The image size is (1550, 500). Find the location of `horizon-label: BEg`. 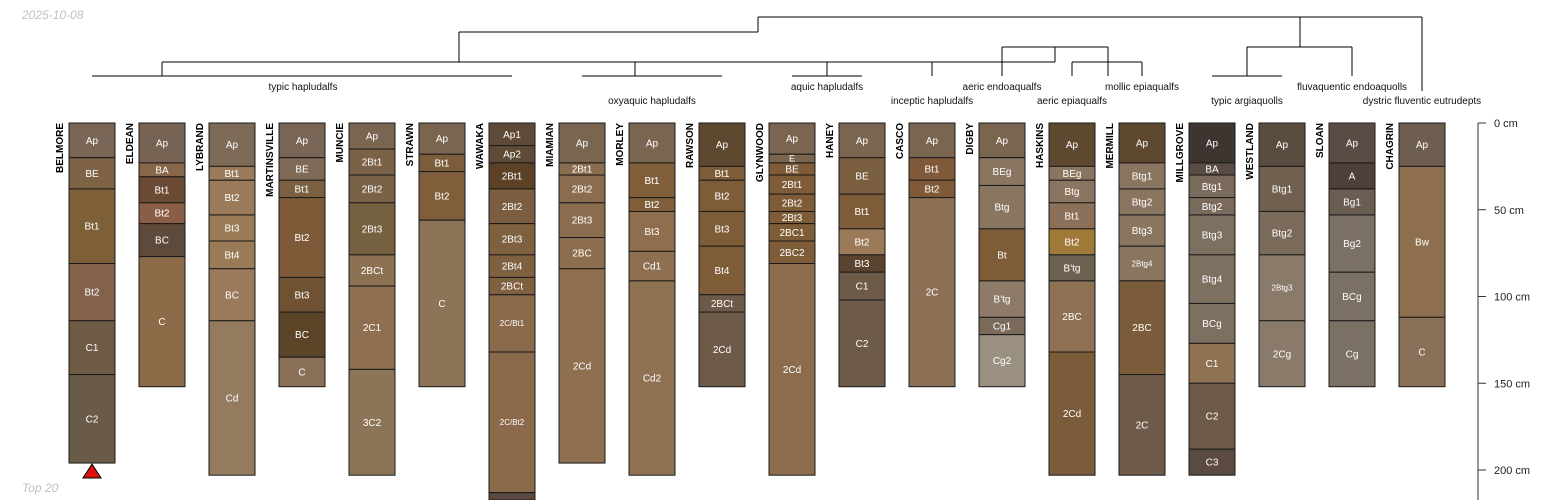

horizon-label: BEg is located at coordinates (1002, 172).